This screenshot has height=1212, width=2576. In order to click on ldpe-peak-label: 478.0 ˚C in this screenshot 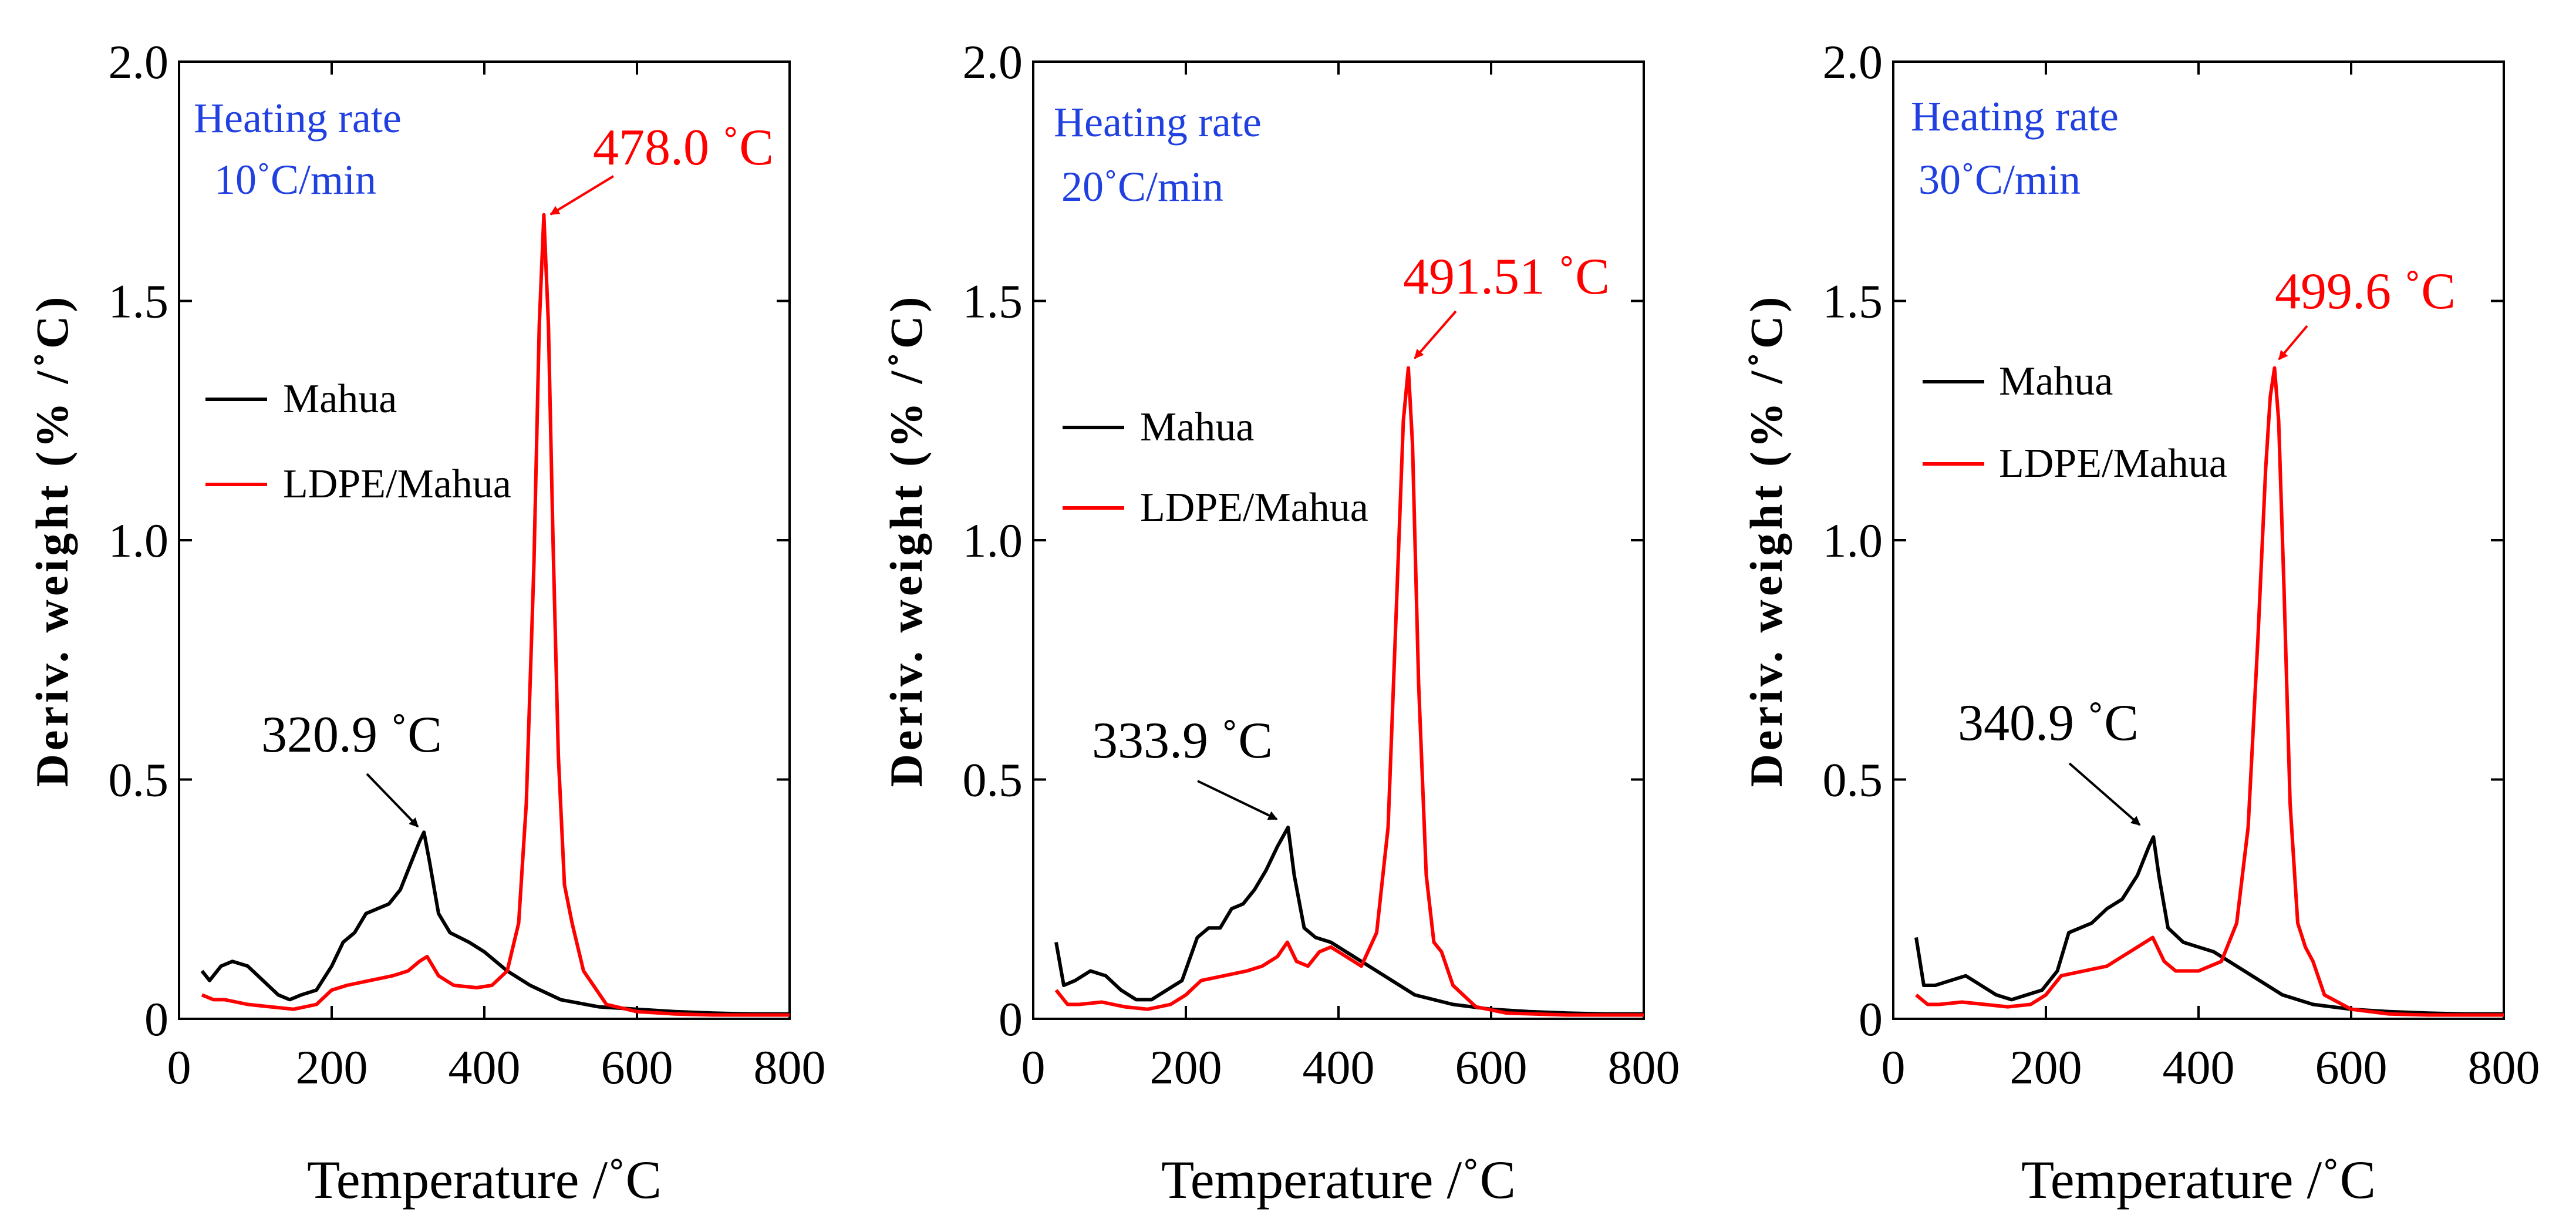, I will do `click(683, 147)`.